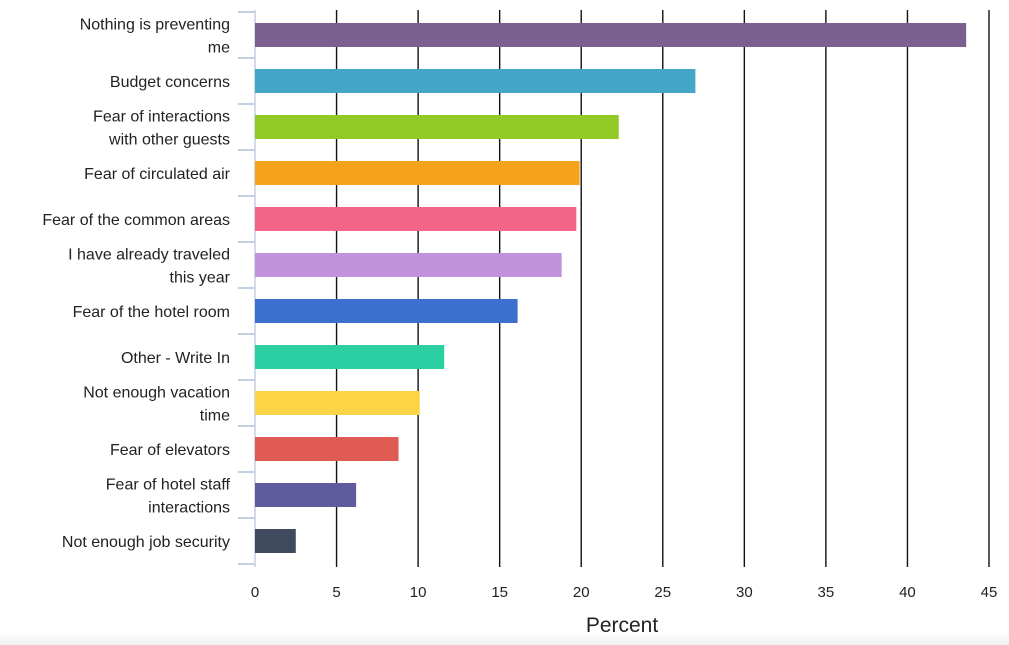 The width and height of the screenshot is (1009, 645). What do you see at coordinates (581, 592) in the screenshot?
I see `x-tick-label: 20` at bounding box center [581, 592].